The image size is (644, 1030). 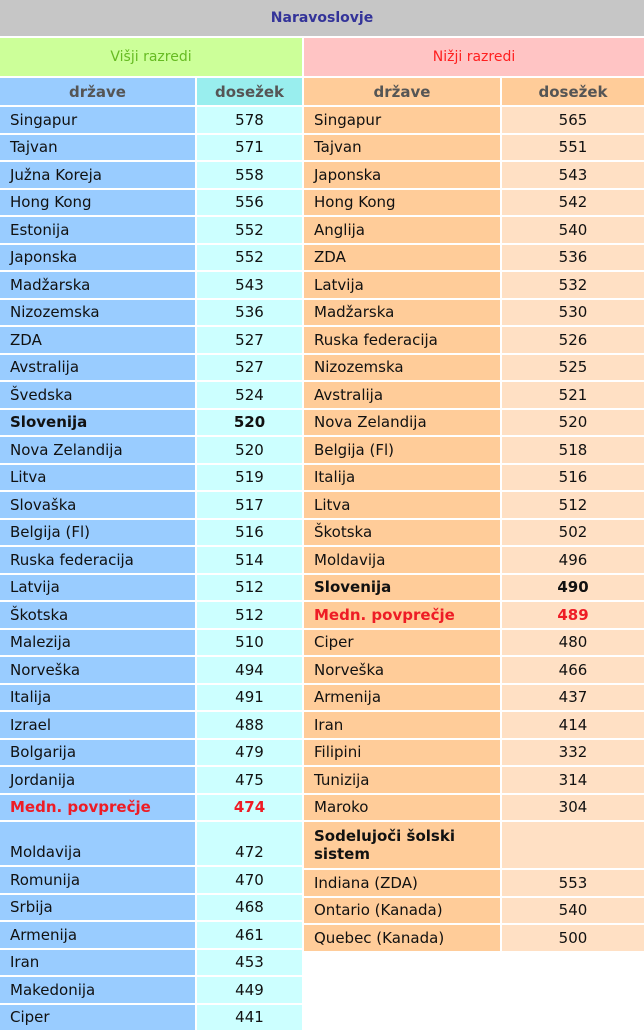 I want to click on score-cell: 536, so click(x=573, y=258).